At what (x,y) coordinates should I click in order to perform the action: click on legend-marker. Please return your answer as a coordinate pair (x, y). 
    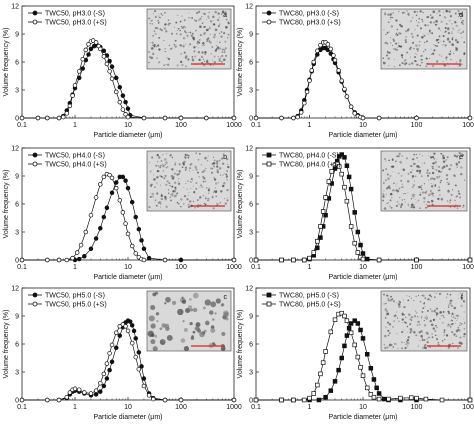
    Looking at the image, I should click on (35, 295).